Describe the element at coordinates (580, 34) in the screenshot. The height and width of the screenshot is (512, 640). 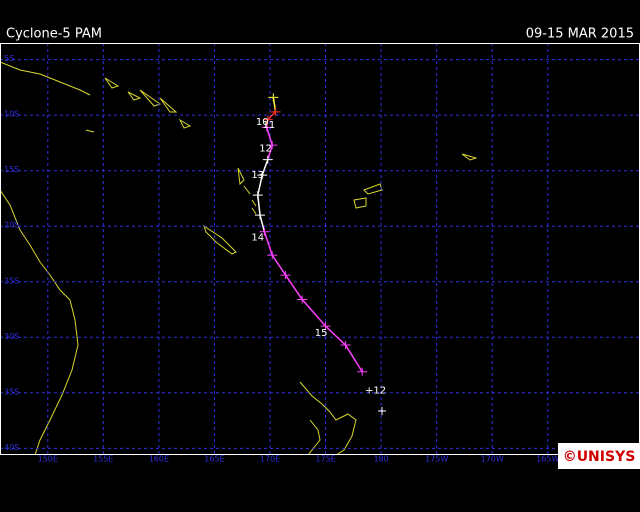
I see `date: 09-15 MAR 2015` at that location.